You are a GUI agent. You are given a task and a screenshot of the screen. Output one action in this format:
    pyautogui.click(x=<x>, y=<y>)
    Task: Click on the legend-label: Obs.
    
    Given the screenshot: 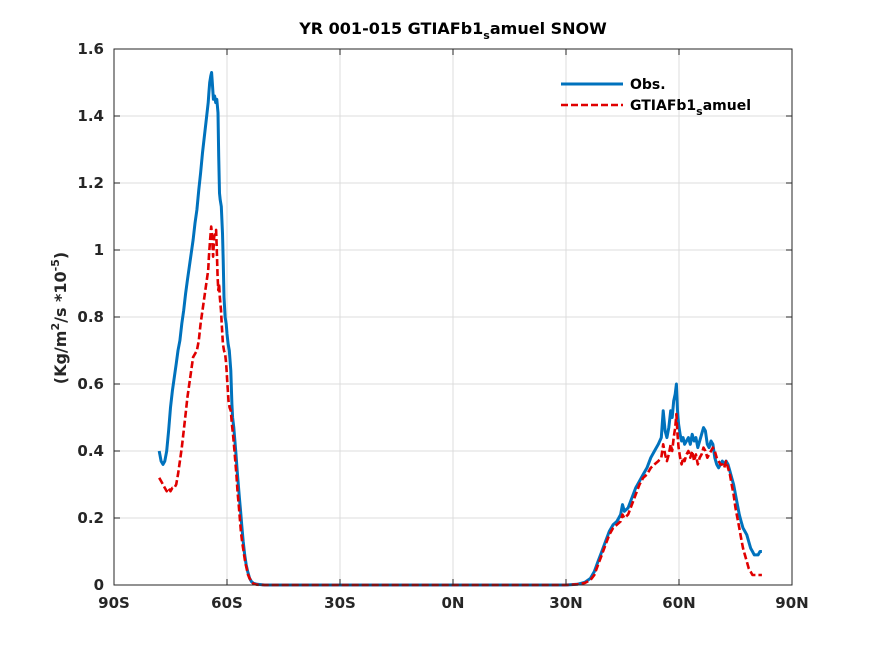 What is the action you would take?
    pyautogui.click(x=648, y=85)
    